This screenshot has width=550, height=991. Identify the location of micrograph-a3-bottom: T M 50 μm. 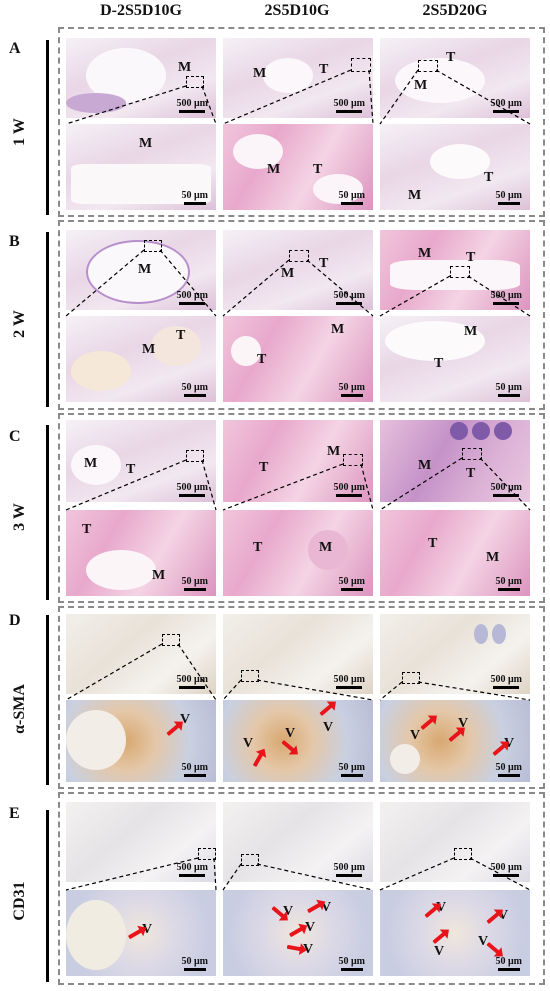
(455, 167).